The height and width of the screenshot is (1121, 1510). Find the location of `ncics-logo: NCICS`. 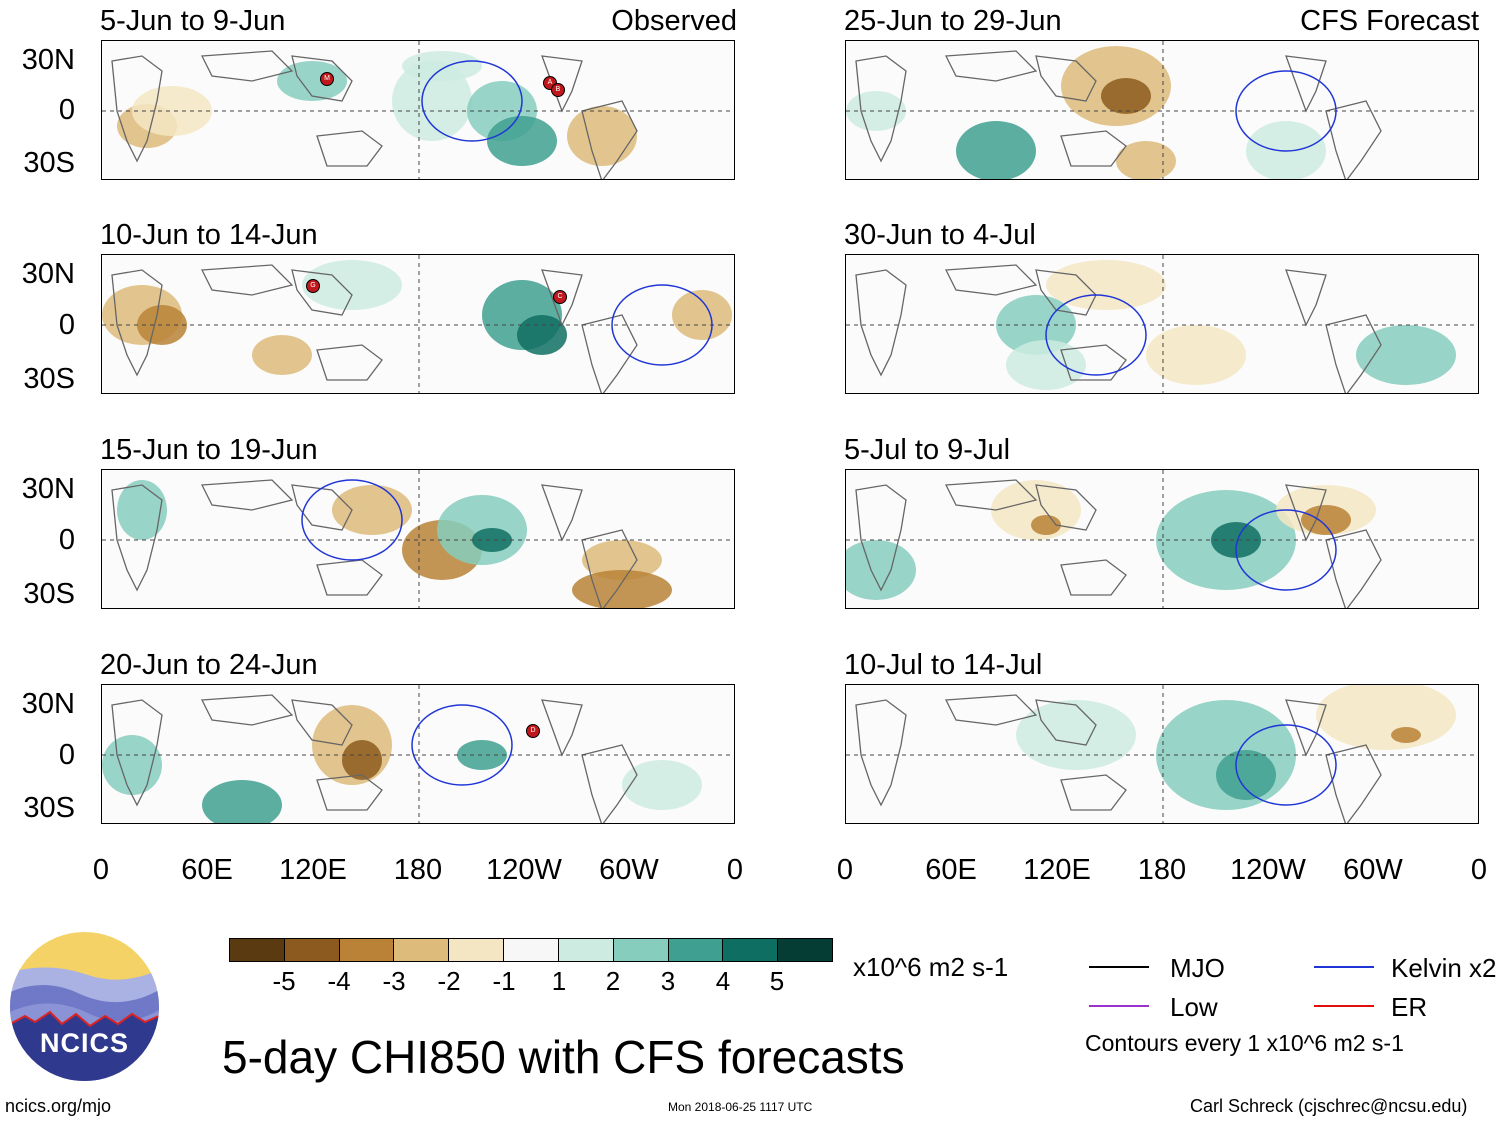

ncics-logo: NCICS is located at coordinates (84, 1006).